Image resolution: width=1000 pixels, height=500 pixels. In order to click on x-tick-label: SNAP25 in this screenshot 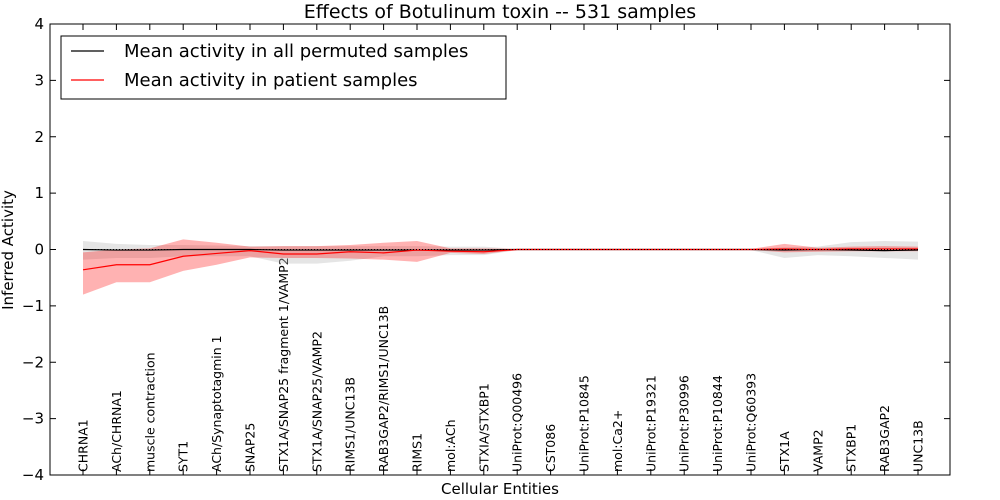, I will do `click(250, 447)`.